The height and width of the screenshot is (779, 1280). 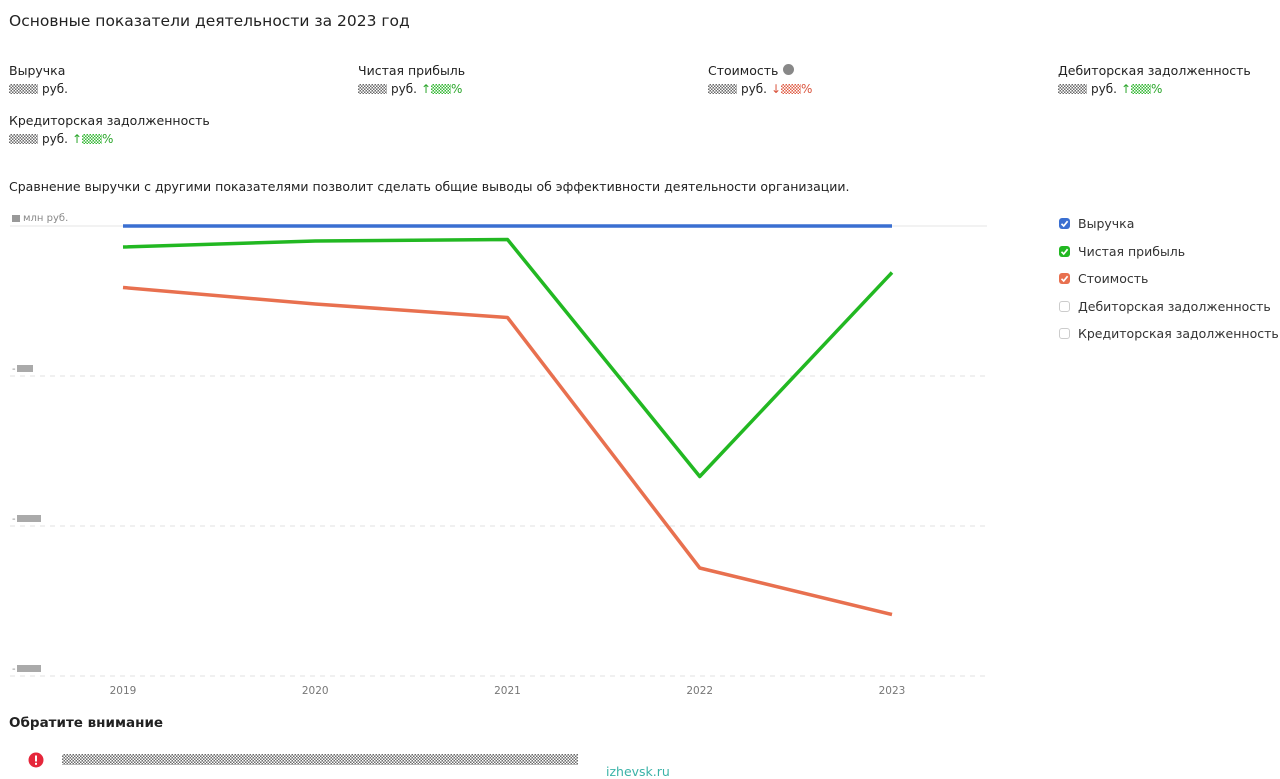 What do you see at coordinates (638, 771) in the screenshot?
I see `watermark: izhevsk.ru` at bounding box center [638, 771].